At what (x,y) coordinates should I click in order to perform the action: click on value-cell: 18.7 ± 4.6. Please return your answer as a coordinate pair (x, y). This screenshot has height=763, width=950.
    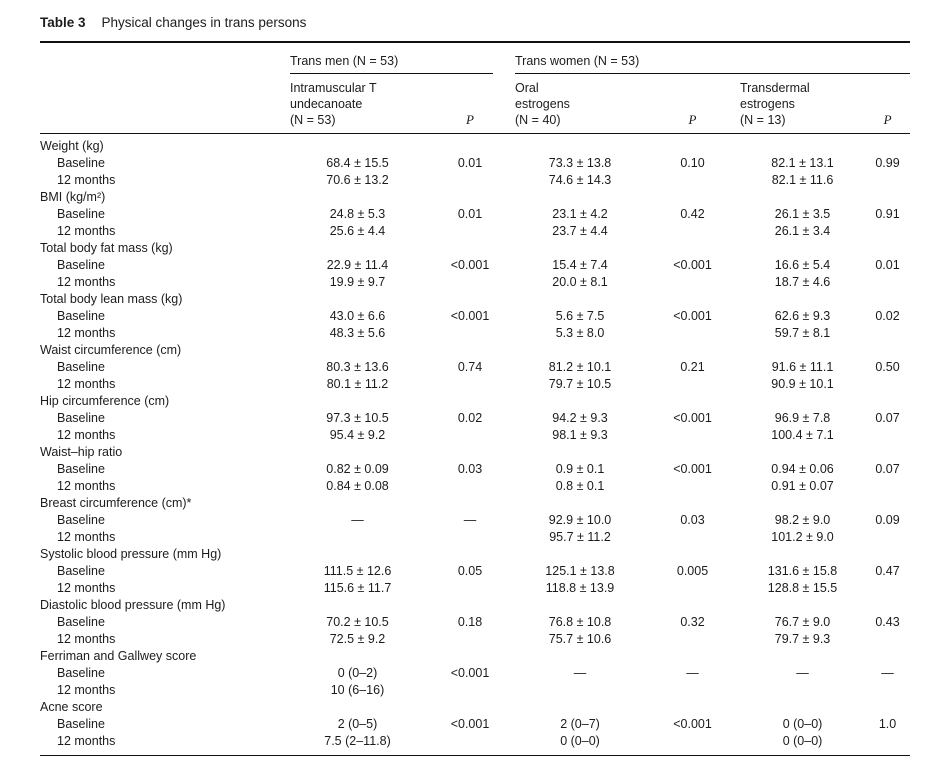
    Looking at the image, I should click on (802, 282).